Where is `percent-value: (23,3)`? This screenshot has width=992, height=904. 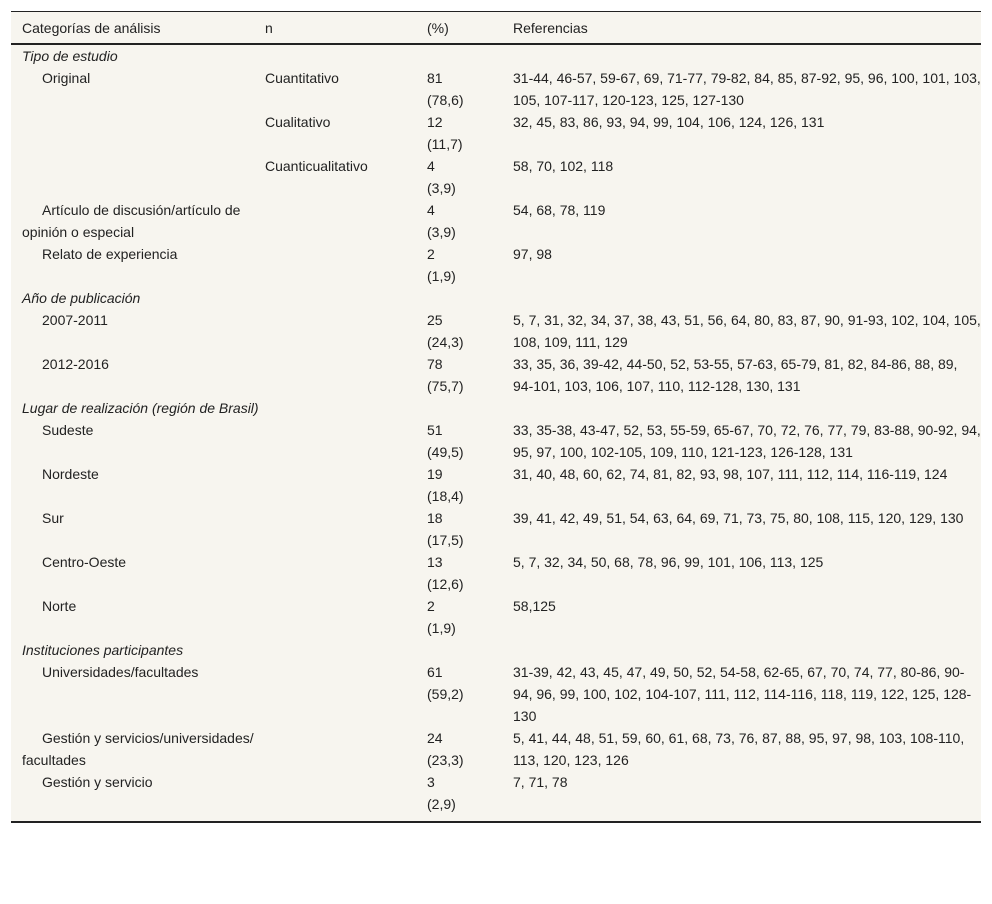
percent-value: (23,3) is located at coordinates (445, 760).